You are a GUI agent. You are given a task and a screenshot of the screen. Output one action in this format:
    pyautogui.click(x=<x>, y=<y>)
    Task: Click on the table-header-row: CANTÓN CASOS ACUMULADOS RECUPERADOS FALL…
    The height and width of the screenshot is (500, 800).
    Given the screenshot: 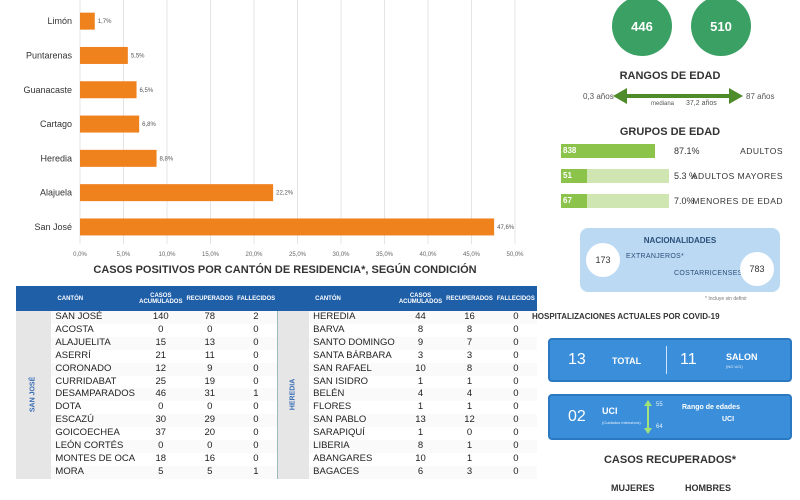 What is the action you would take?
    pyautogui.click(x=276, y=298)
    